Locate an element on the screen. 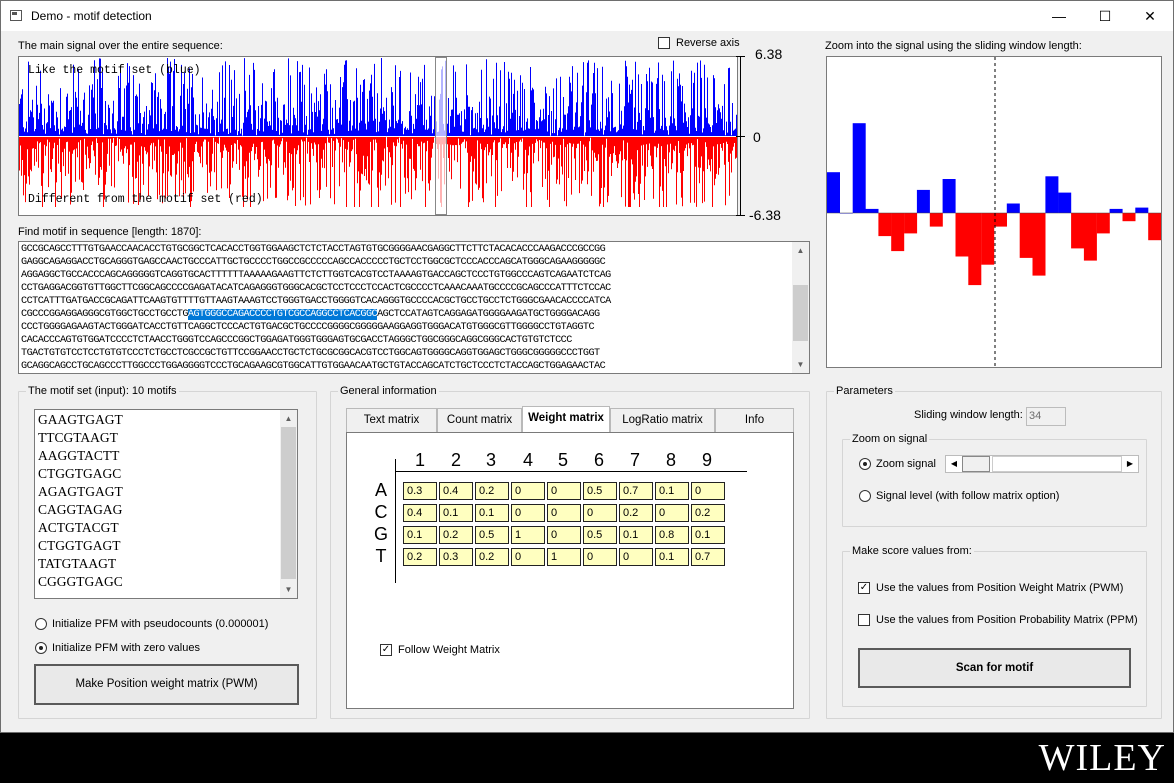  found-motif-highlight: AGTGGGCCAGACCCCTGTCGCCAGGCCTCACGGC is located at coordinates (282, 314).